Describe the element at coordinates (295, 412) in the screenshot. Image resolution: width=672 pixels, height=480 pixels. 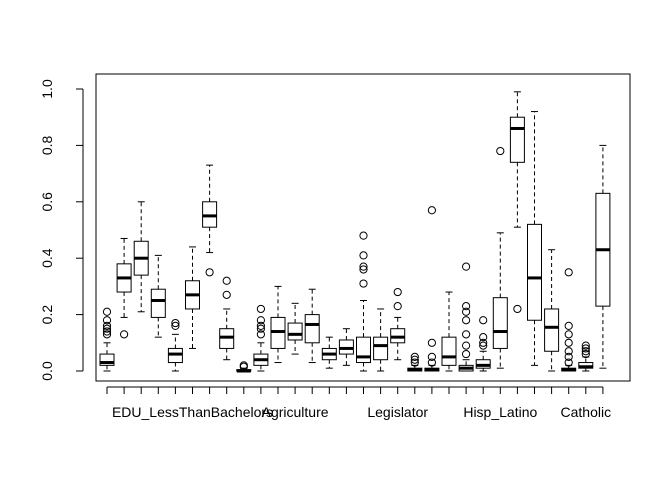
I see `x-tick-label: Agriculture` at that location.